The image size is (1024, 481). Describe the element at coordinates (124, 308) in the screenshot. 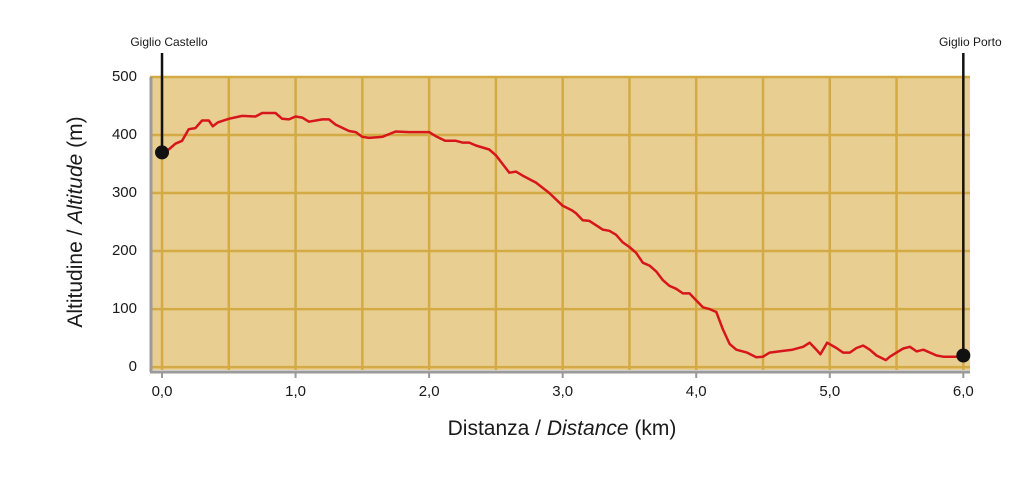

I see `y-tick-label: 100` at that location.